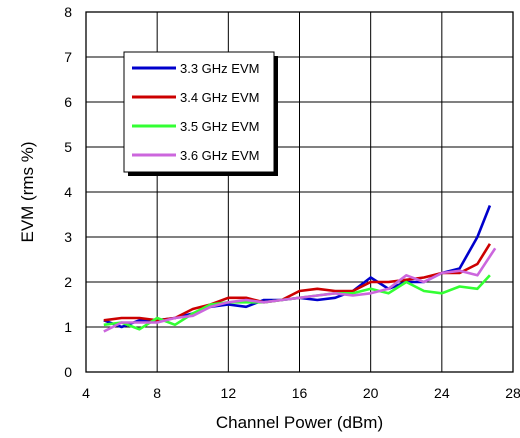 This screenshot has height=438, width=520. Describe the element at coordinates (68, 372) in the screenshot. I see `y-tick-label: 0` at that location.